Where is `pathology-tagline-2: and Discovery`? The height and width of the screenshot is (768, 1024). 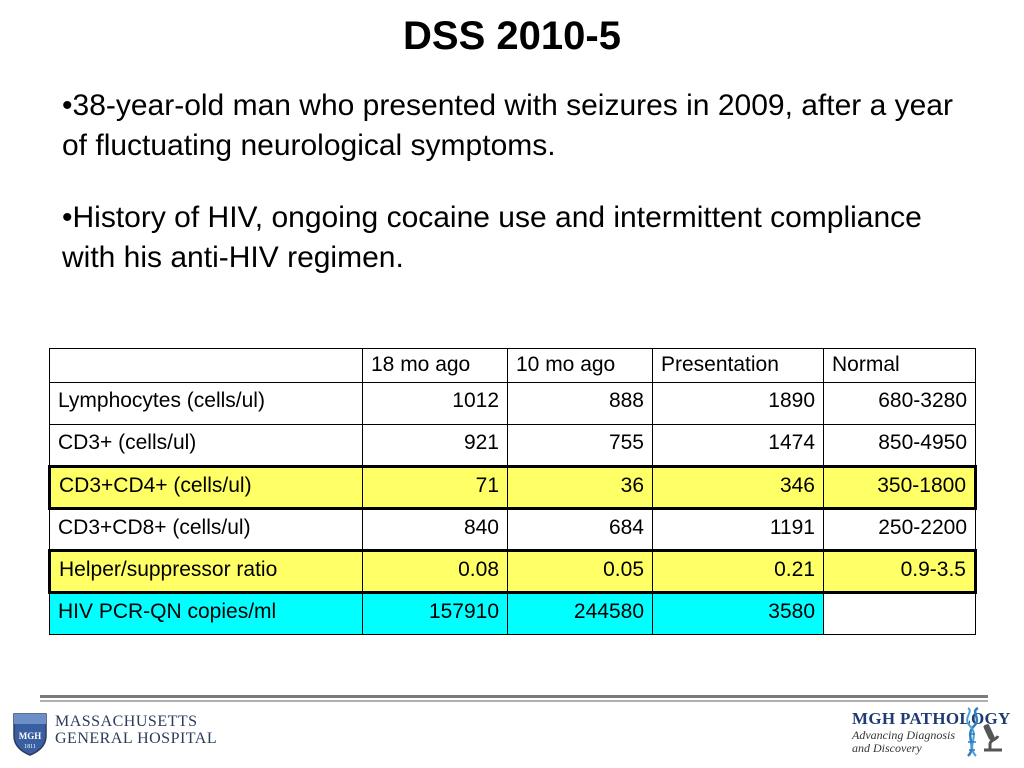 pathology-tagline-2: and Discovery is located at coordinates (887, 748).